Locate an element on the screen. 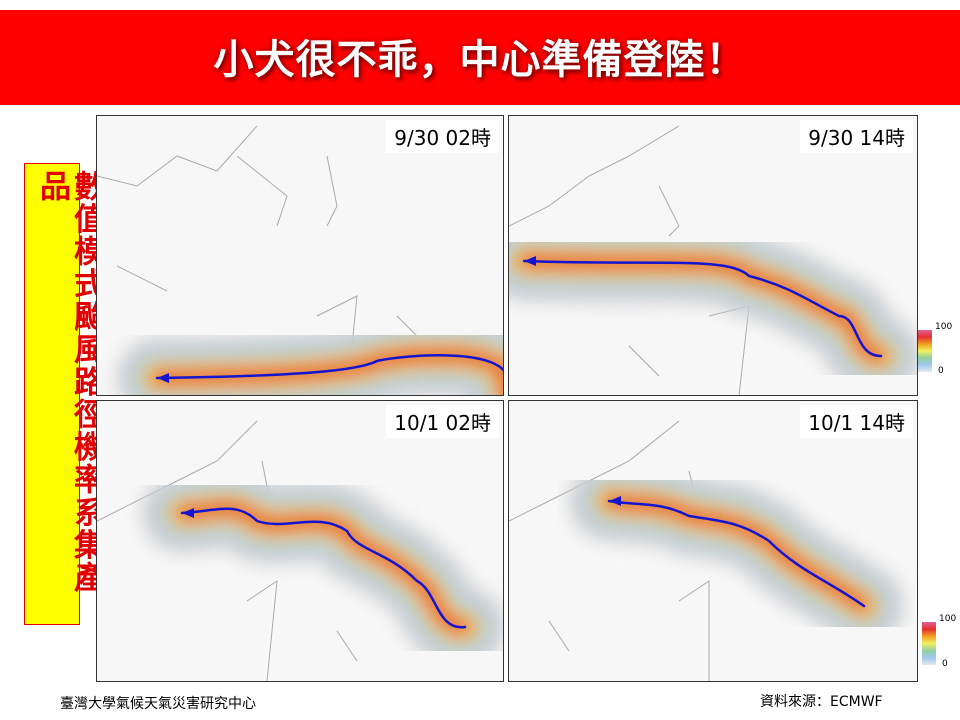 This screenshot has width=960, height=720. panel-time: 9/30 14時 is located at coordinates (856, 136).